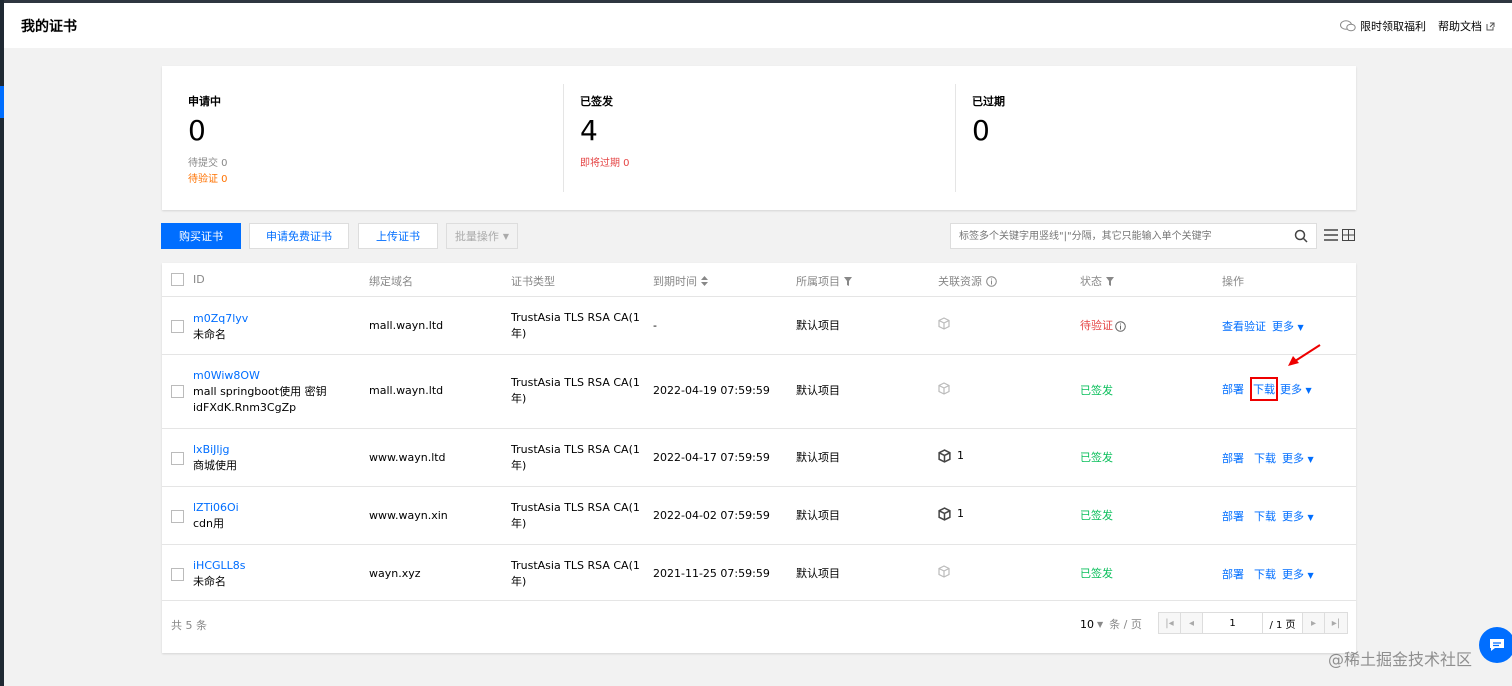  I want to click on cert-name: 商城使用, so click(215, 465).